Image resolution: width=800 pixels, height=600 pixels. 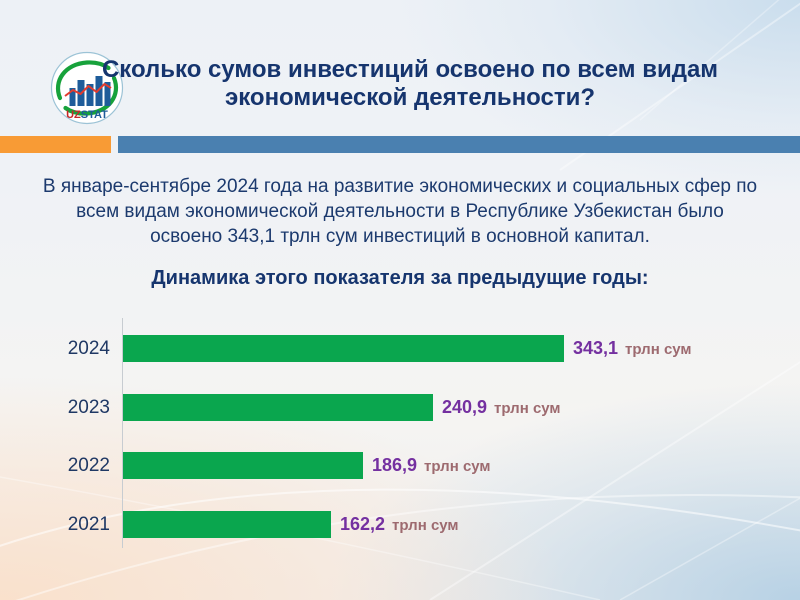 I want to click on logo-swoosh-bottom, so click(x=90, y=95).